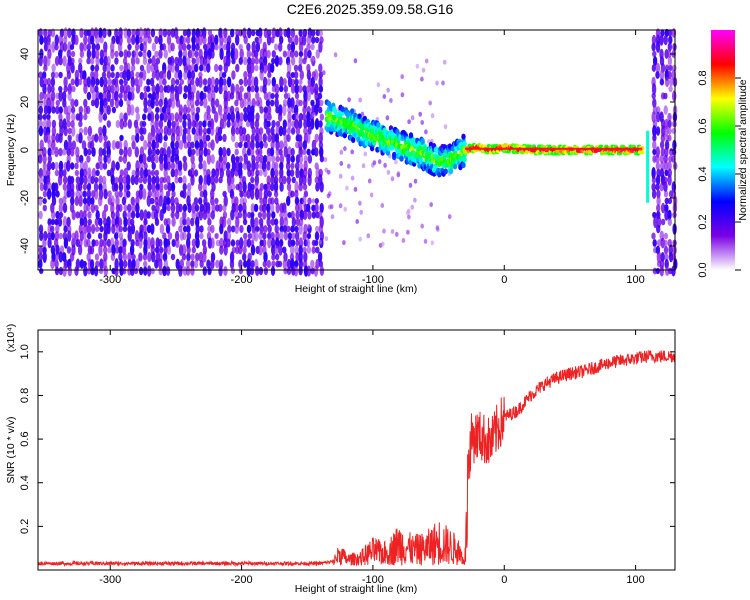 The image size is (750, 600). What do you see at coordinates (373, 280) in the screenshot?
I see `x-tick-label: -100` at bounding box center [373, 280].